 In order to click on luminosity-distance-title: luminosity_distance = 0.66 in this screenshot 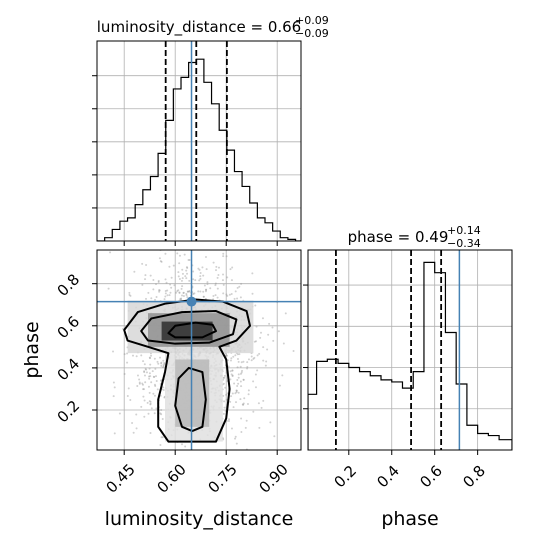, I will do `click(199, 27)`.